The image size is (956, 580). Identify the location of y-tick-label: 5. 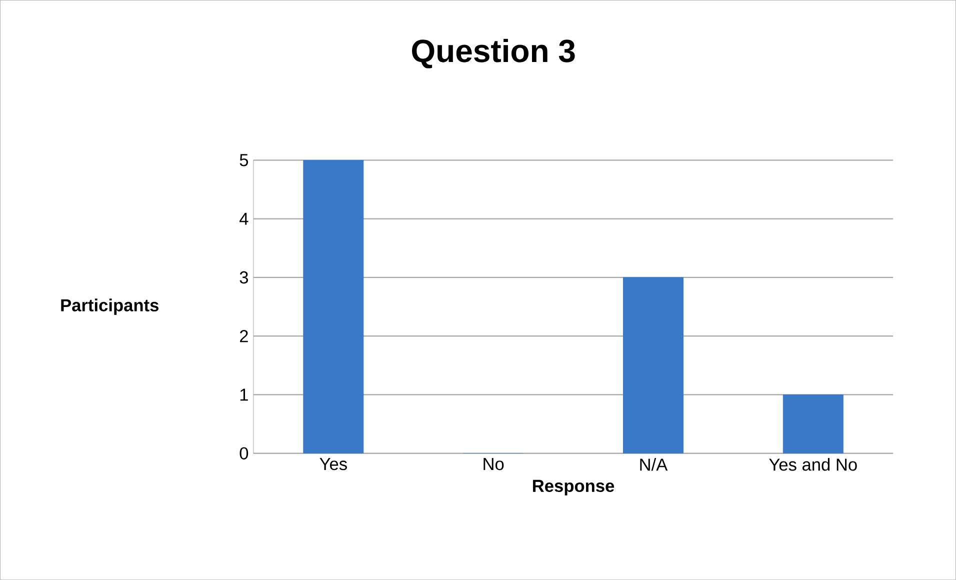
(244, 160).